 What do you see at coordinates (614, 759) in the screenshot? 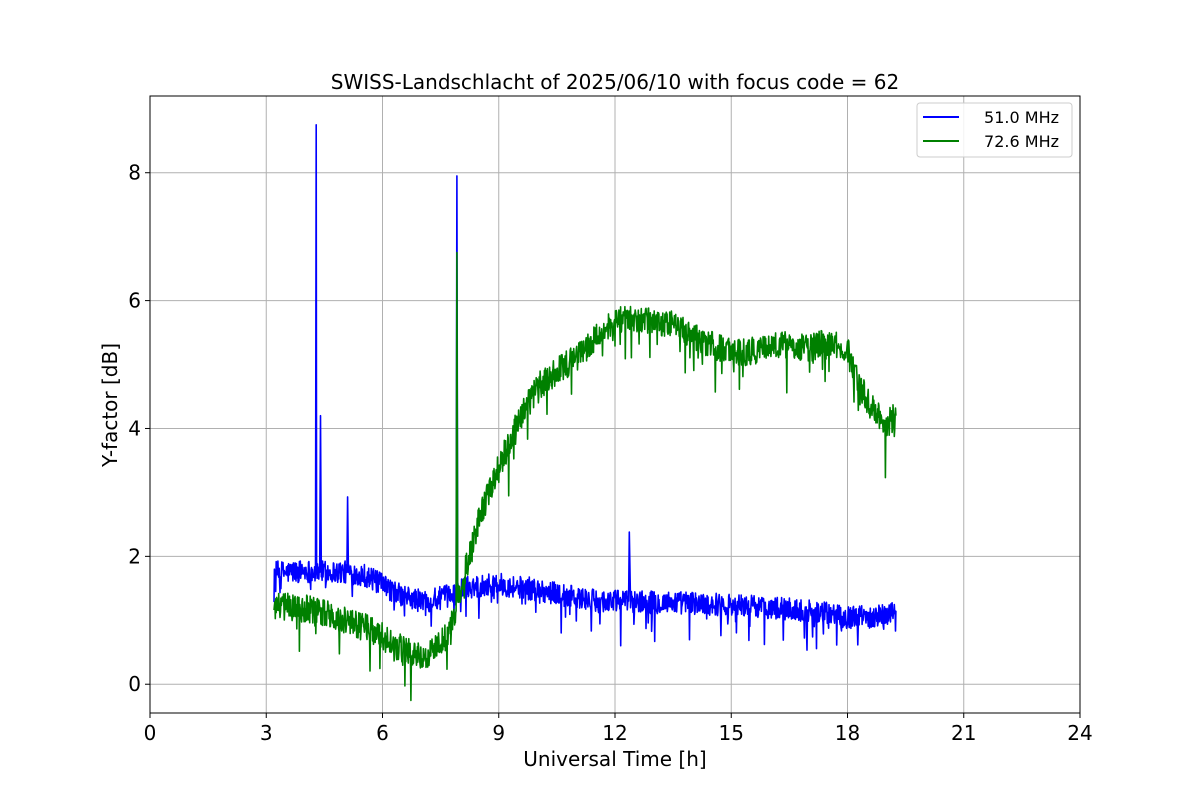
I see `x-axis-label: Universal Time [h]` at bounding box center [614, 759].